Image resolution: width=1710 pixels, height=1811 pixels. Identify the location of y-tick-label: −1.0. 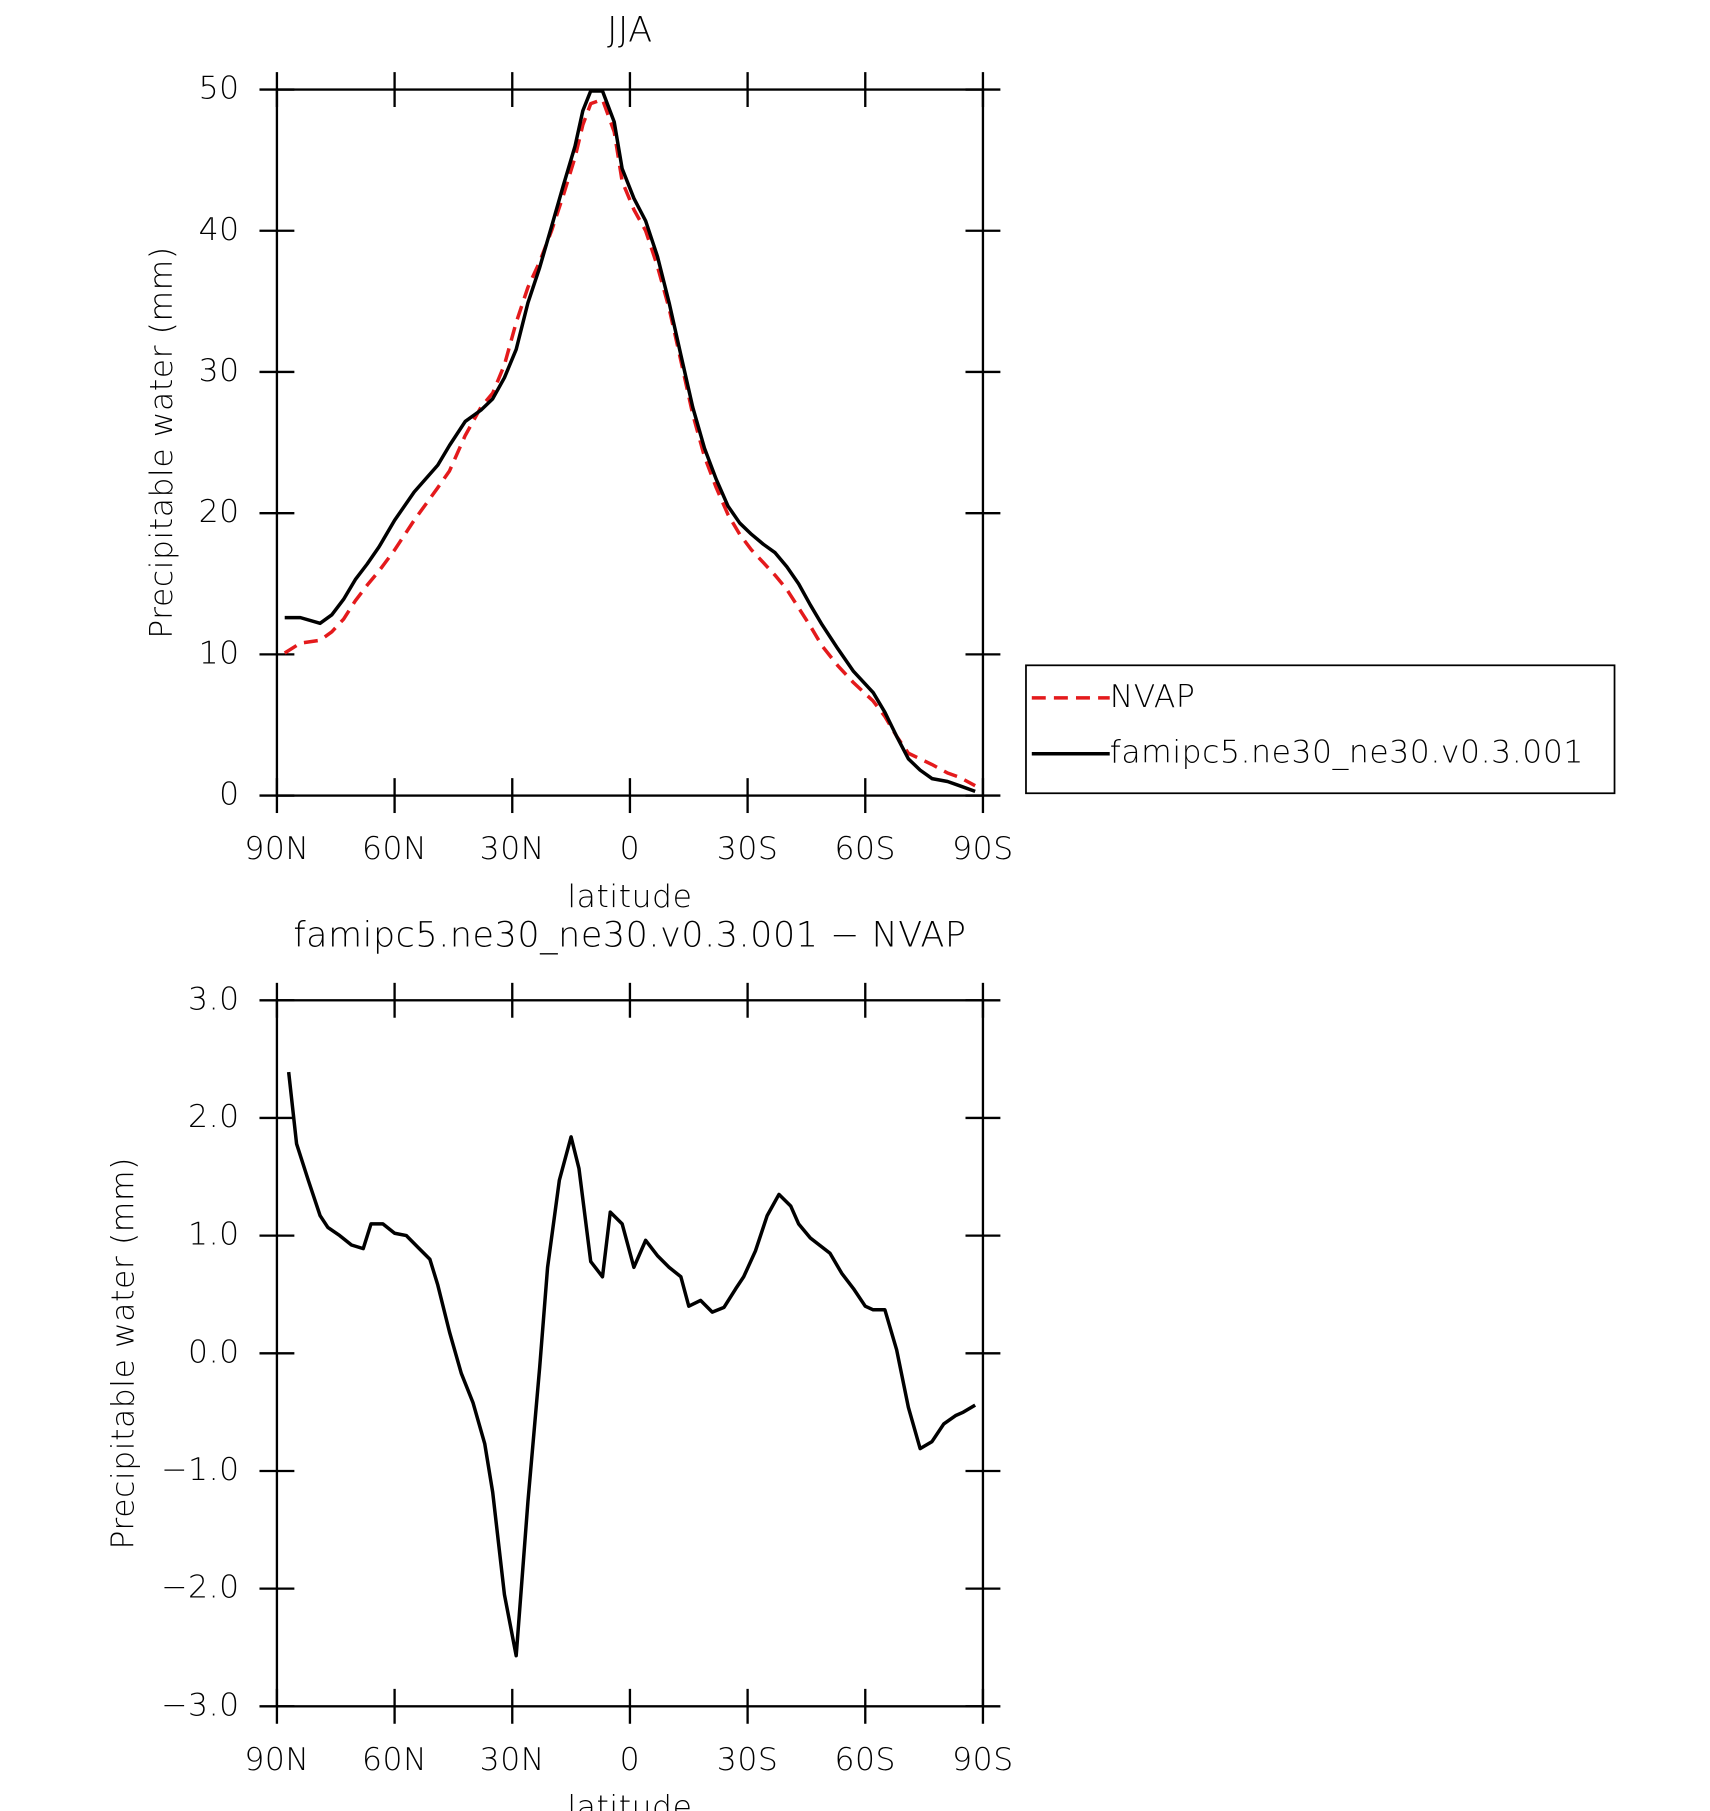
(200, 1470).